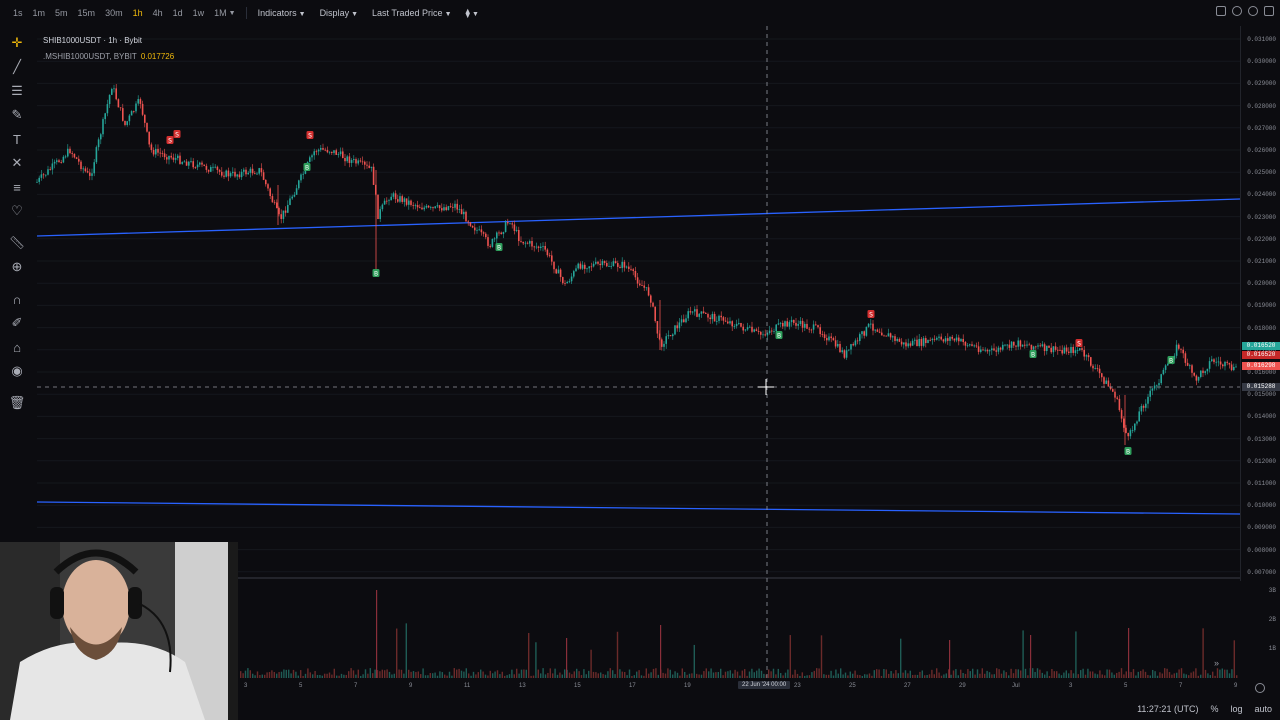 This screenshot has width=1280, height=720. Describe the element at coordinates (17, 210) in the screenshot. I see `favorites-heart-icon: ♡` at that location.